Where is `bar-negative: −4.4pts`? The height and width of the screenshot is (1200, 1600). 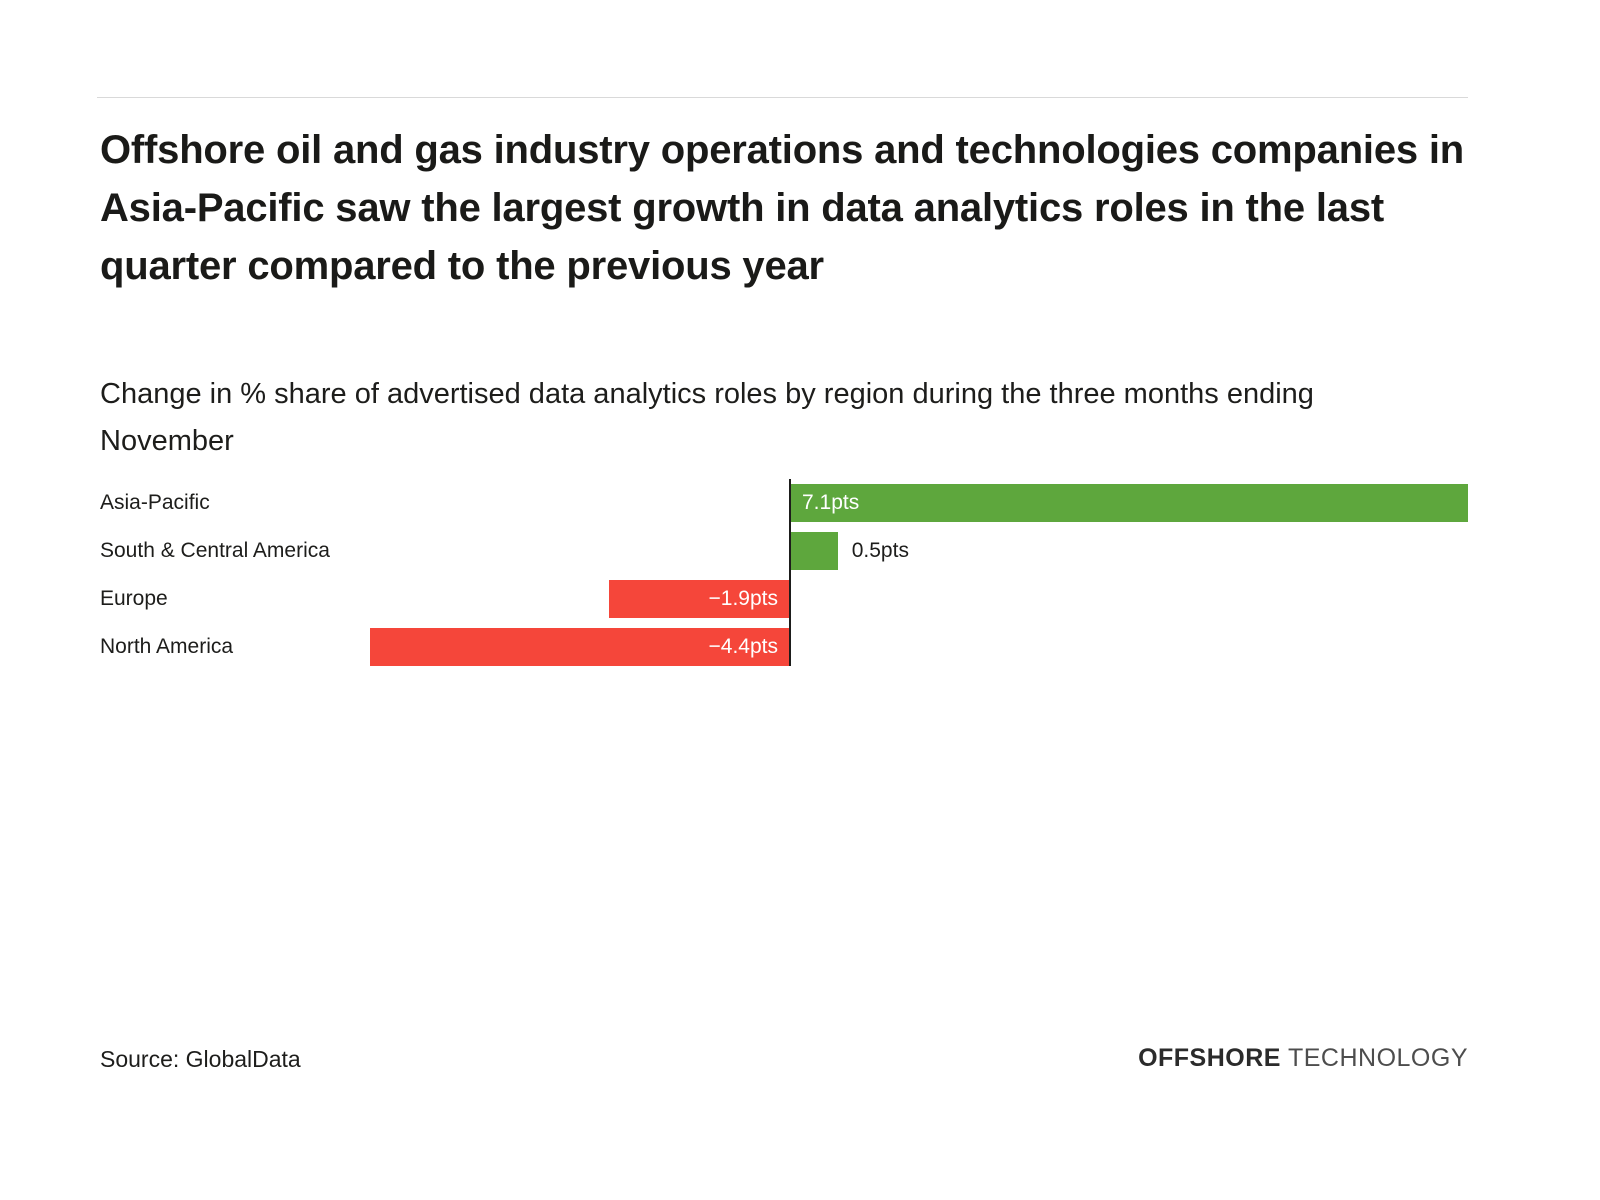 bar-negative: −4.4pts is located at coordinates (579, 647).